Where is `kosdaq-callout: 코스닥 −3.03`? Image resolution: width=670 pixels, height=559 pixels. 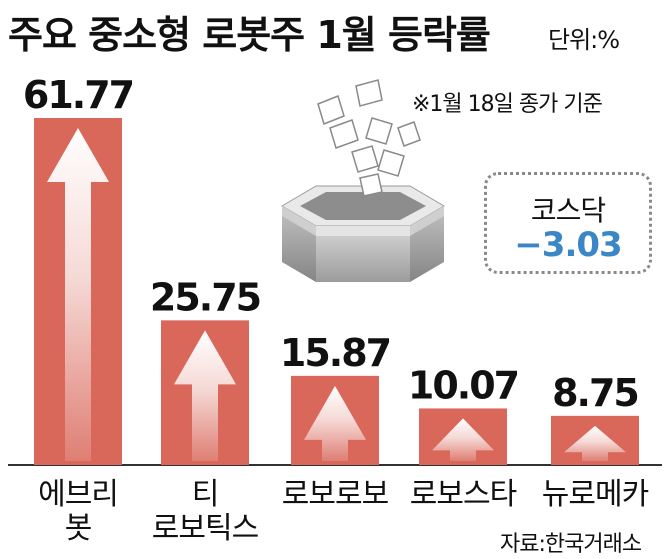 kosdaq-callout: 코스닥 −3.03 is located at coordinates (568, 223).